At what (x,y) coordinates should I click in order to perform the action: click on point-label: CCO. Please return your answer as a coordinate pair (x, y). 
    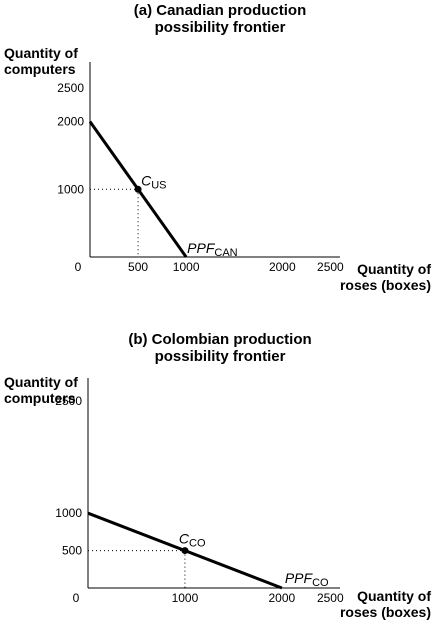
    Looking at the image, I should click on (192, 540).